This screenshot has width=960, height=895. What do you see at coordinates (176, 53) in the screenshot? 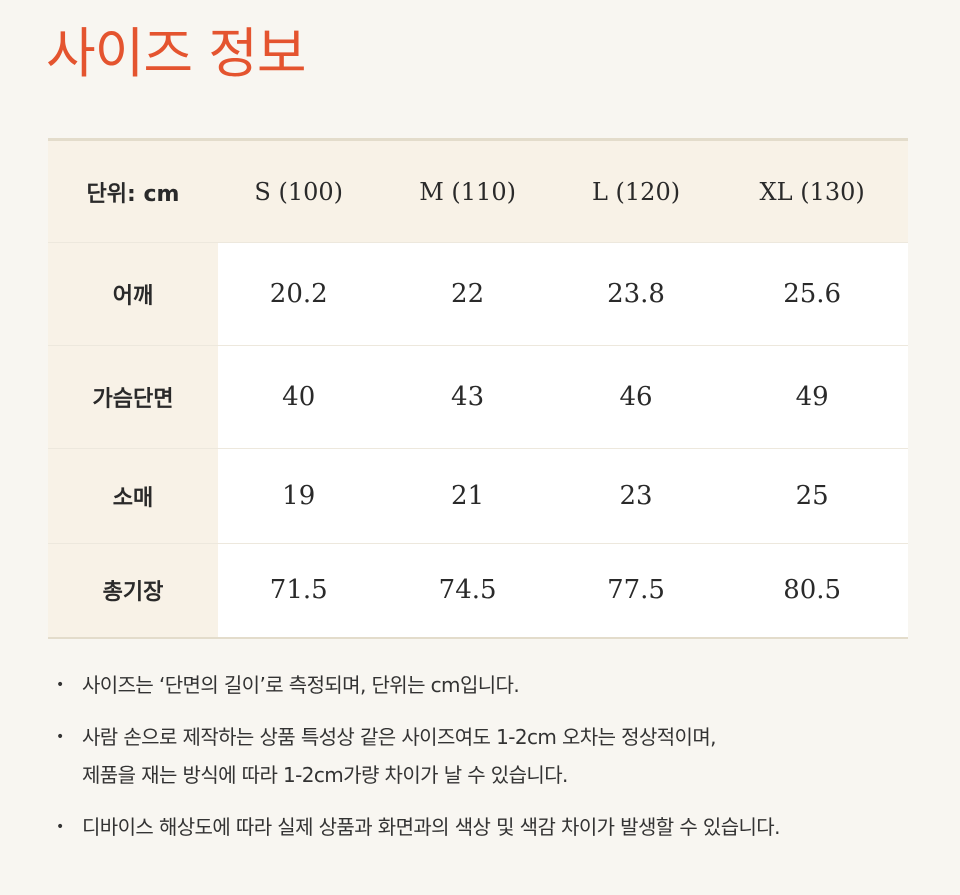
I see `page-title: 사이즈 정보` at bounding box center [176, 53].